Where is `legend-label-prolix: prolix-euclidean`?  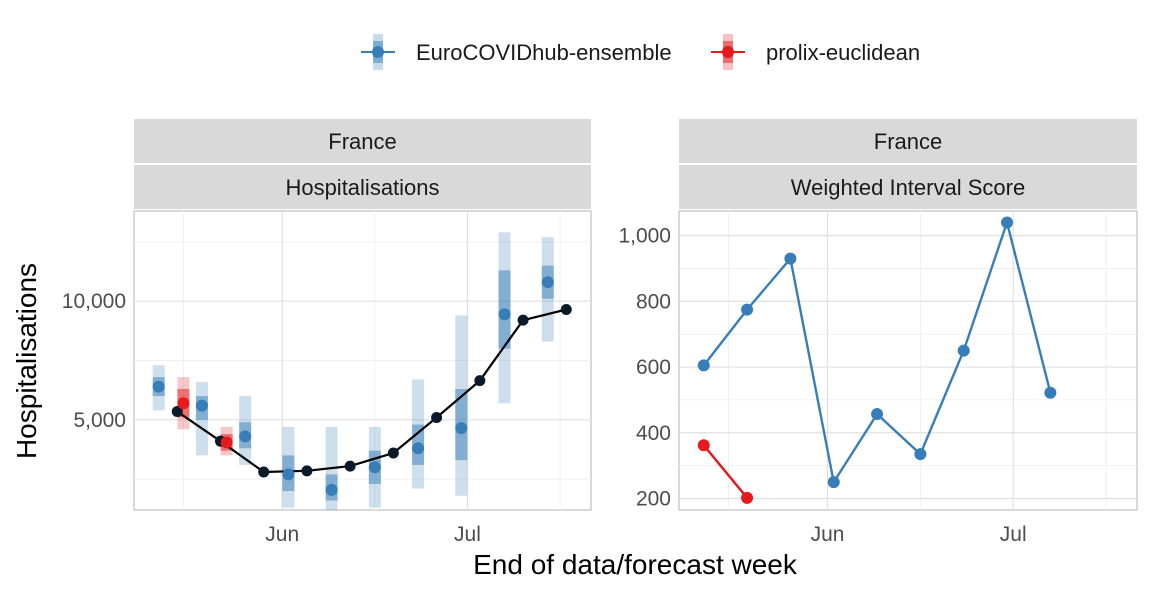
legend-label-prolix: prolix-euclidean is located at coordinates (843, 52).